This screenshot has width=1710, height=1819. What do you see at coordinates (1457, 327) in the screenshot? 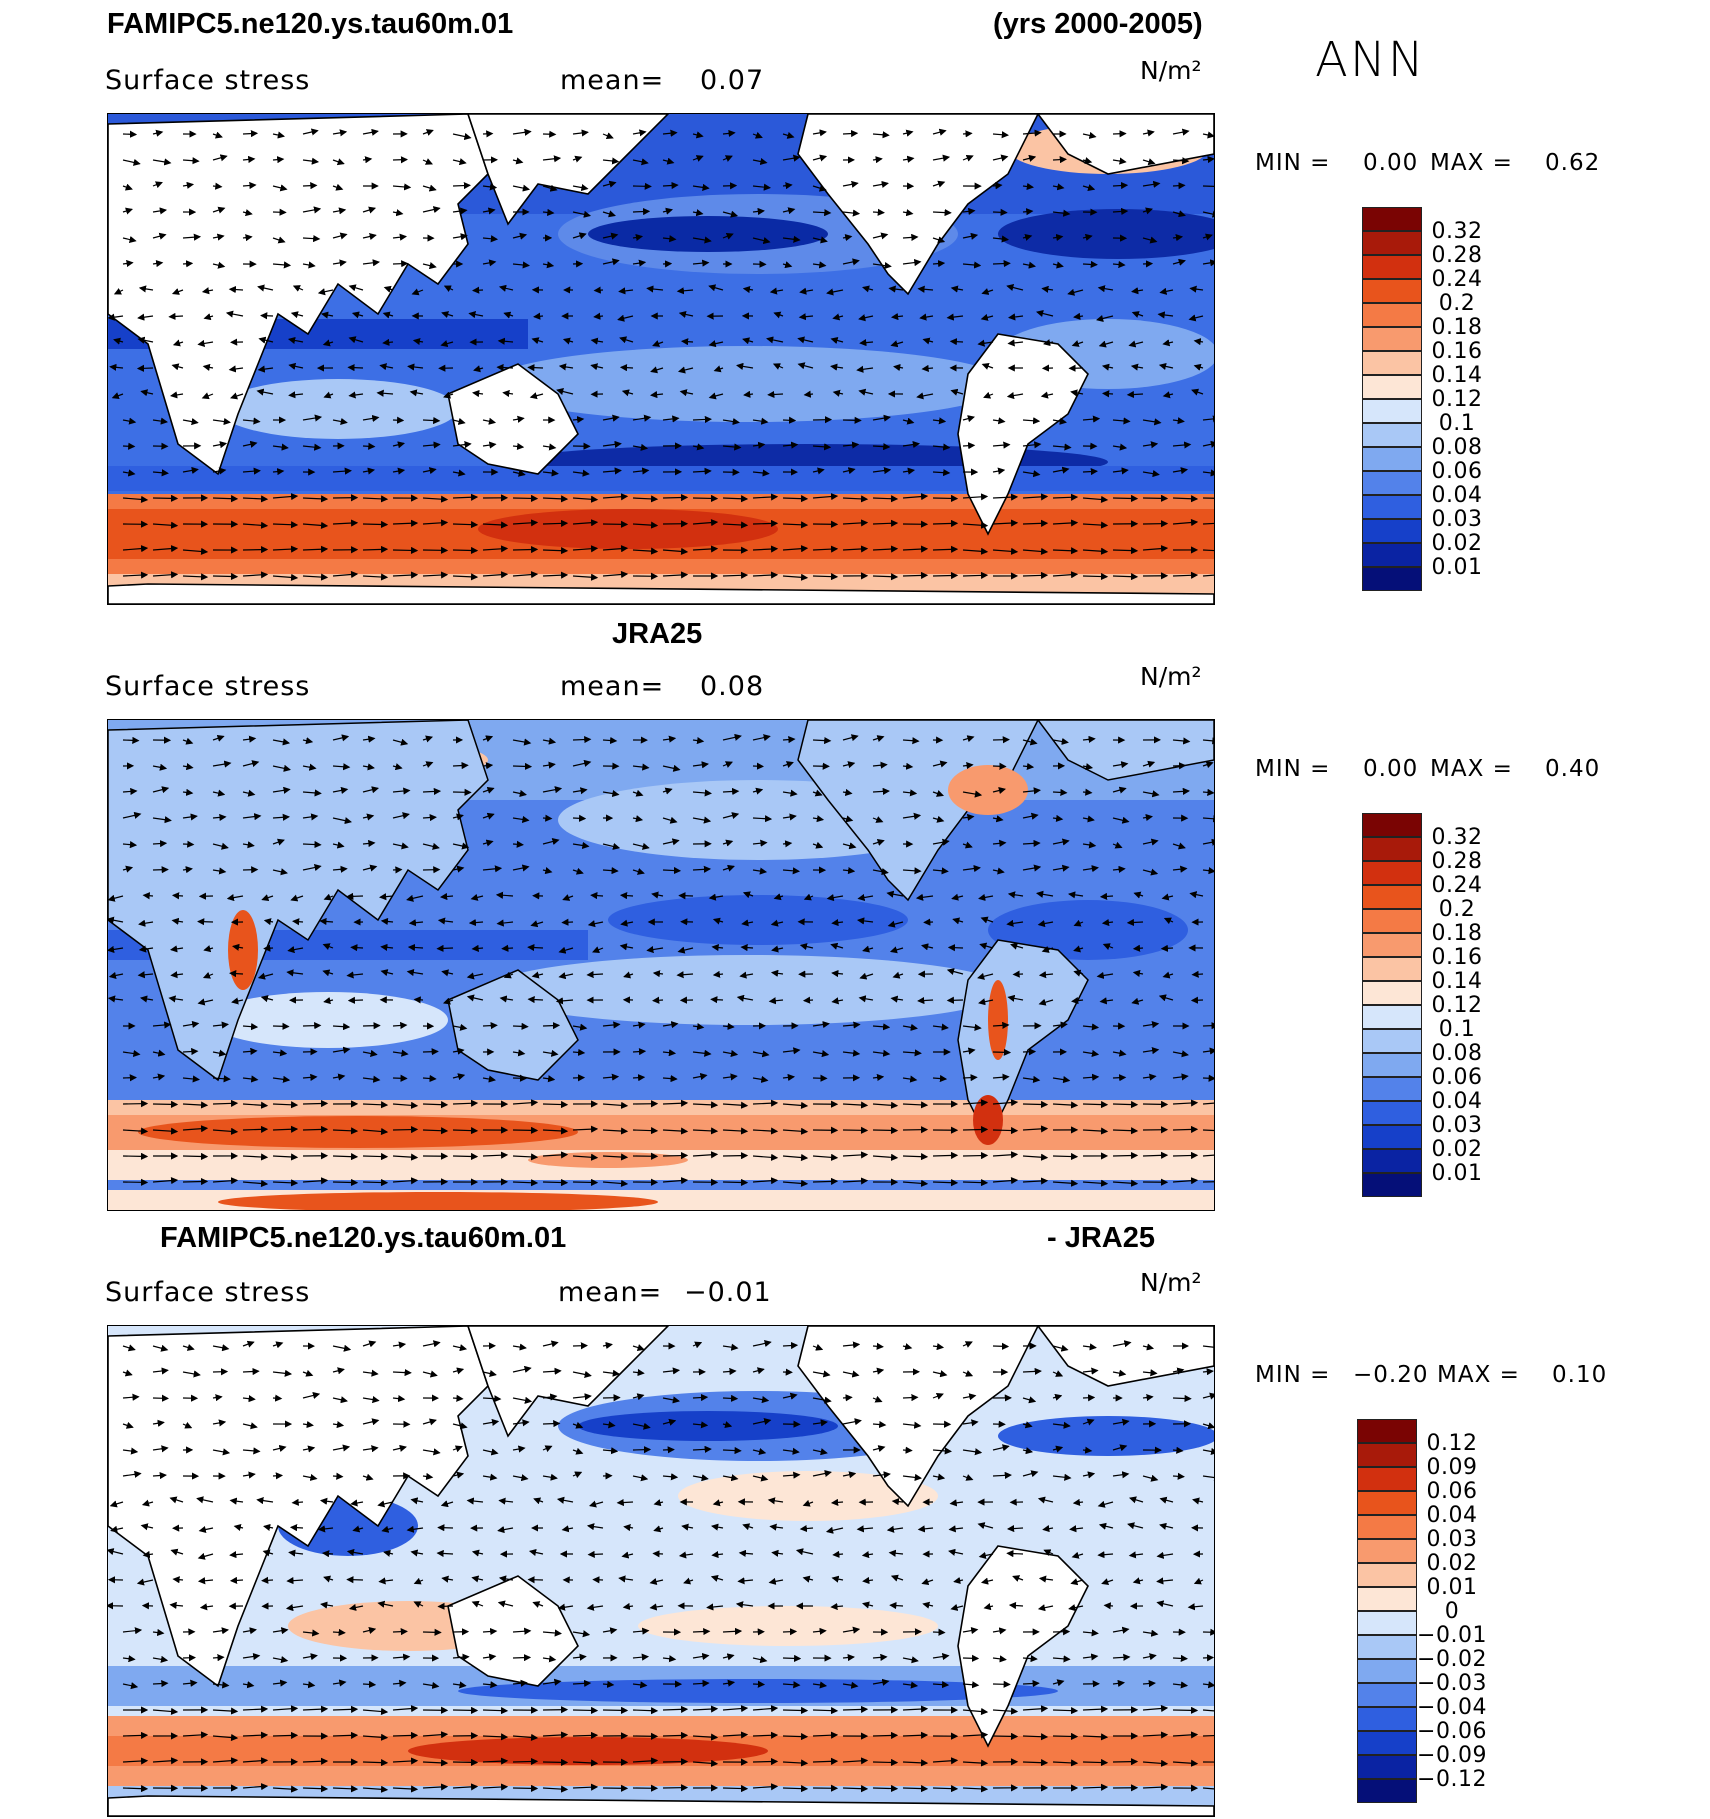
I see `colorbar-level-label: 0.18` at bounding box center [1457, 327].